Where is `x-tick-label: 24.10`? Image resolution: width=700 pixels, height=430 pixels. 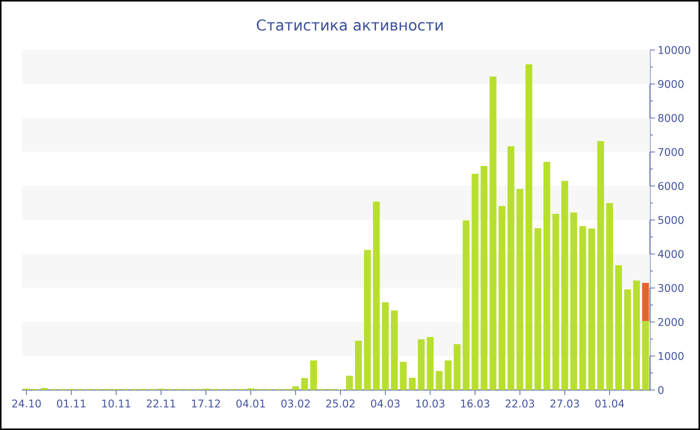 x-tick-label: 24.10 is located at coordinates (26, 404).